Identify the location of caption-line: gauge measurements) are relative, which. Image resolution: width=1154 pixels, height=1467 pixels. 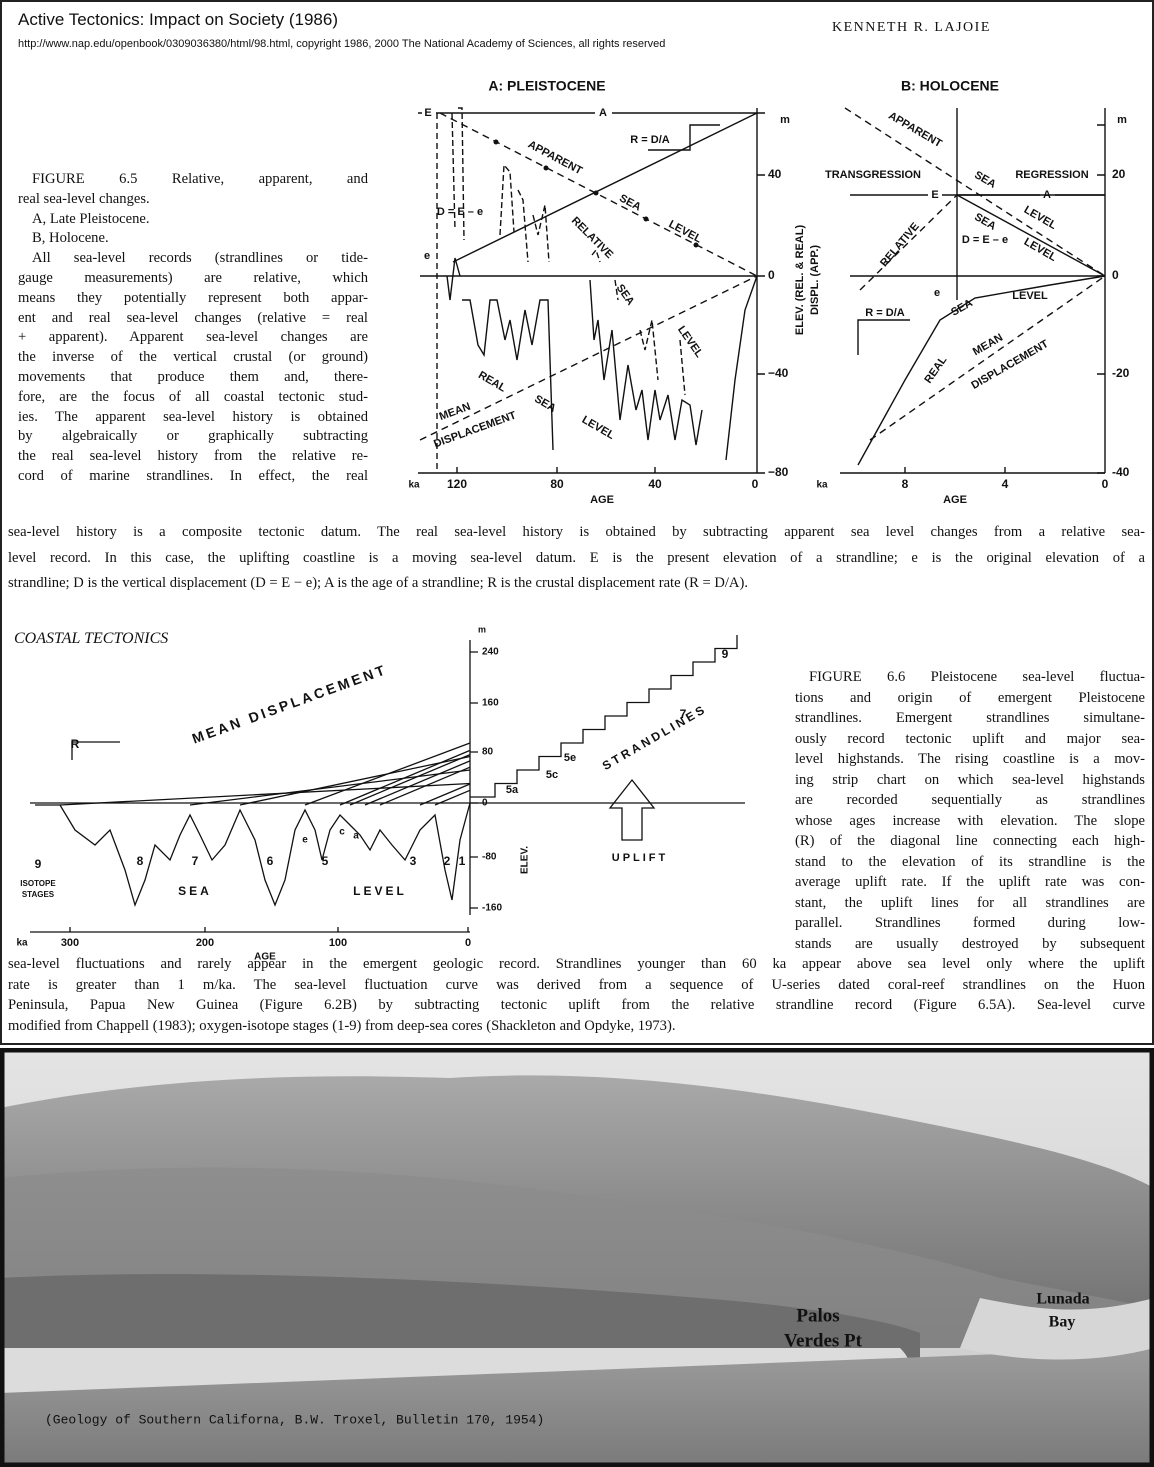
(193, 278).